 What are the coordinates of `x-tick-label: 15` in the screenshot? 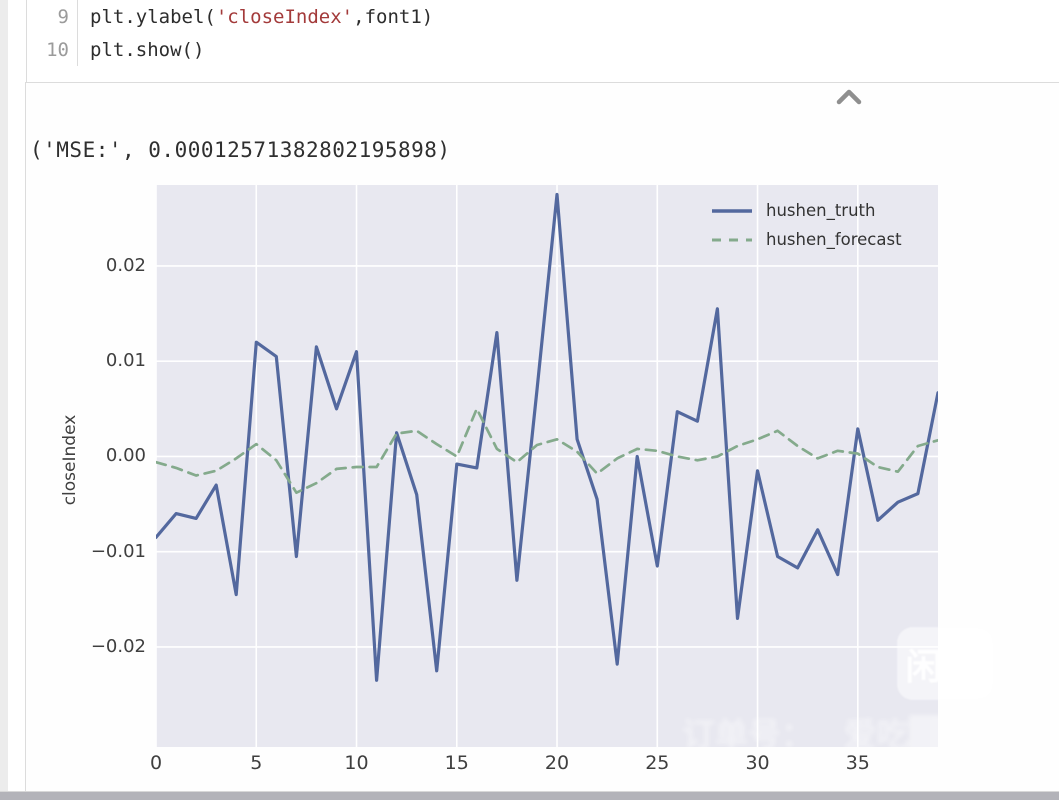 It's located at (456, 763).